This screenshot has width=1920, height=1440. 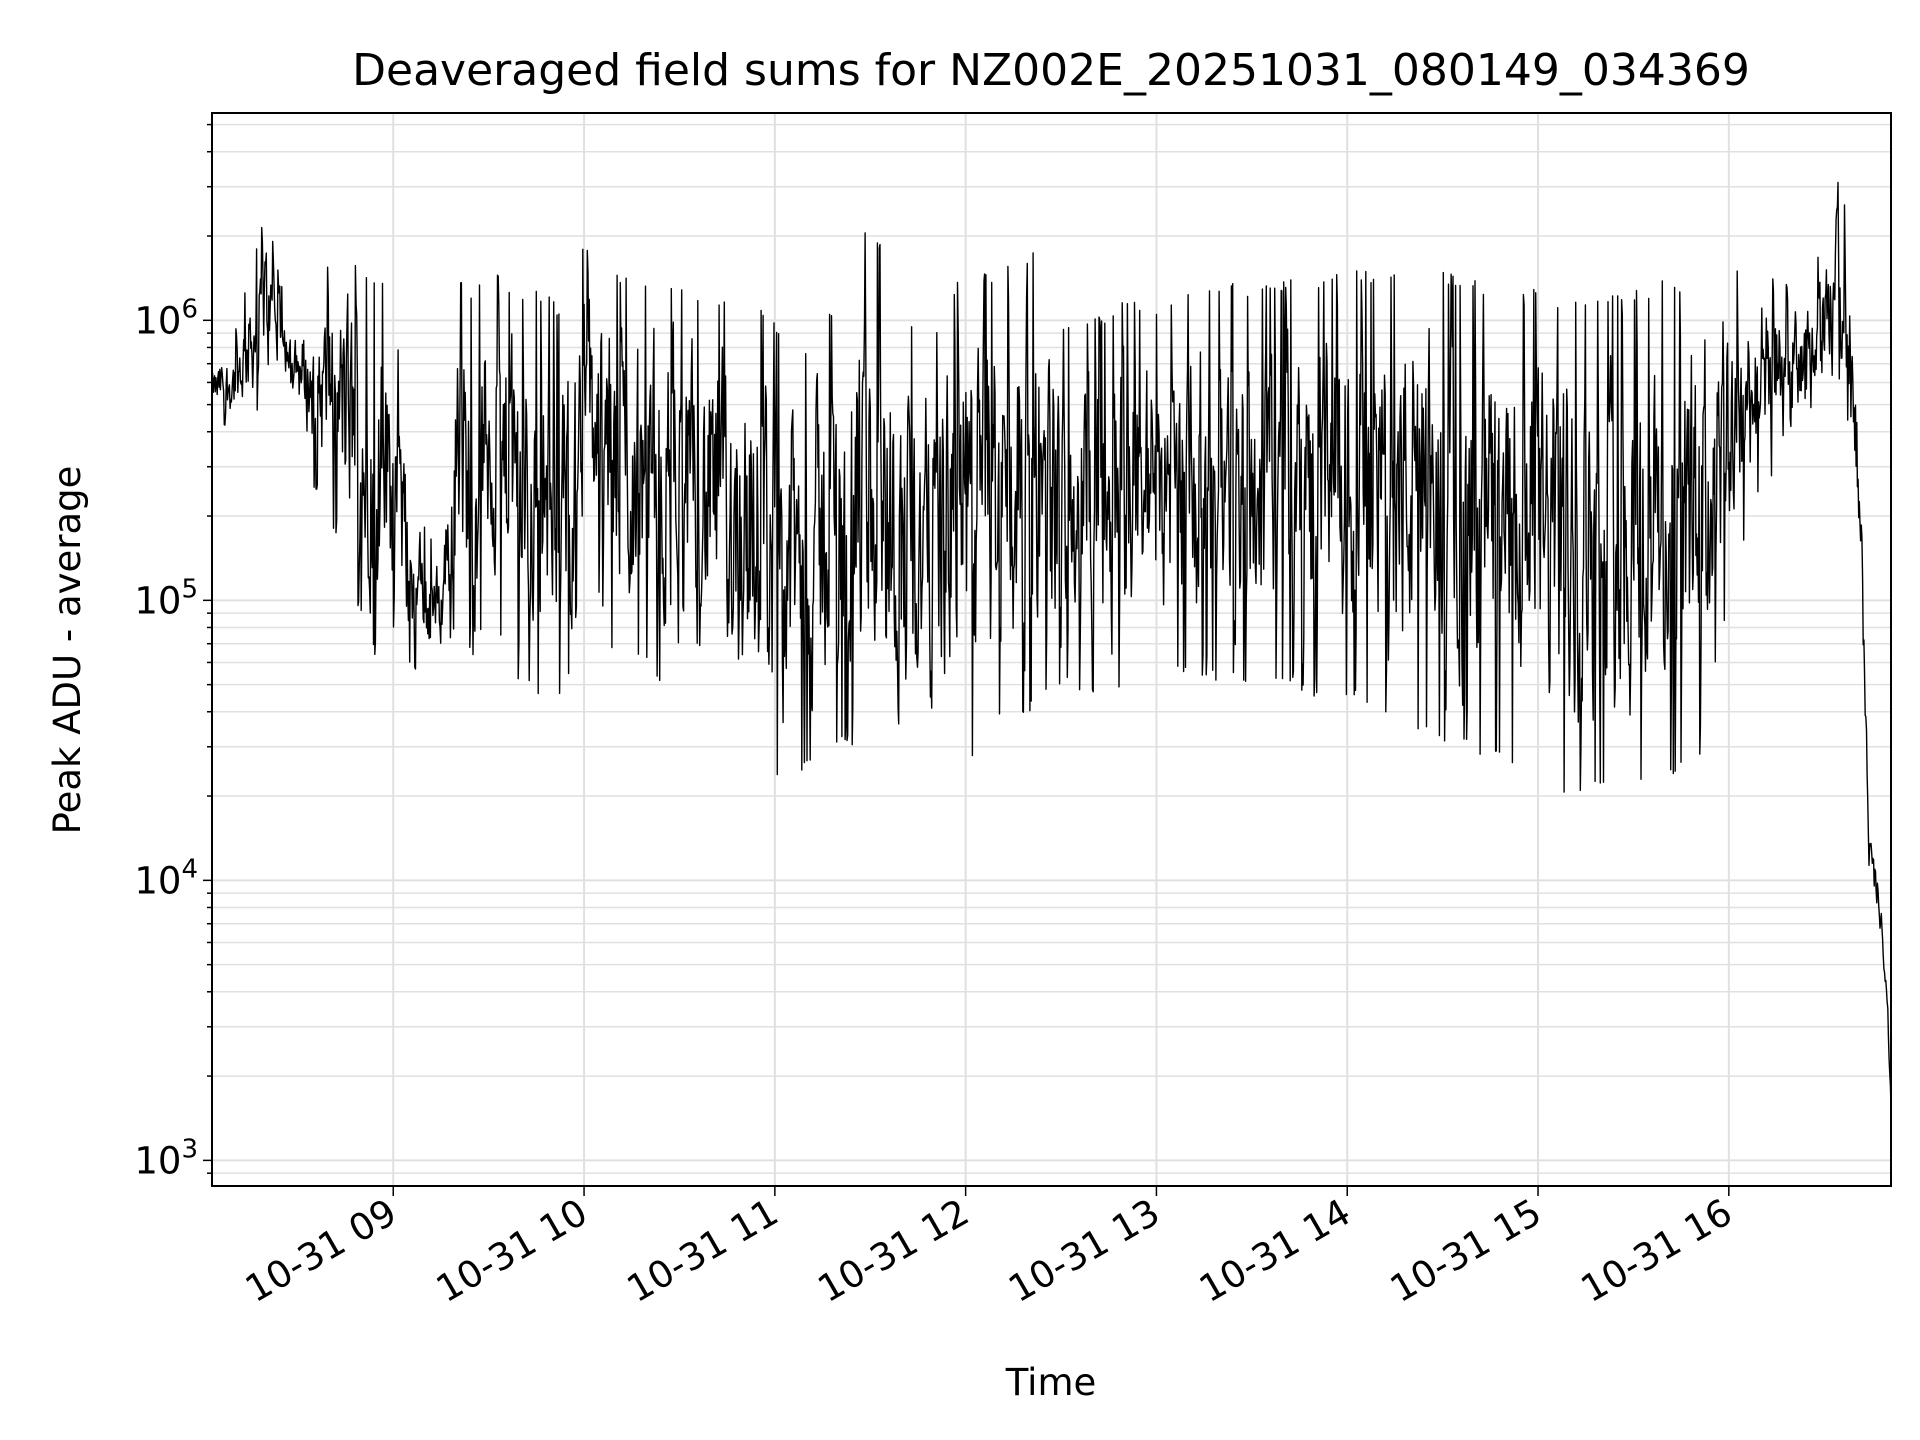 I want to click on y-tick-label: 105, so click(x=166, y=598).